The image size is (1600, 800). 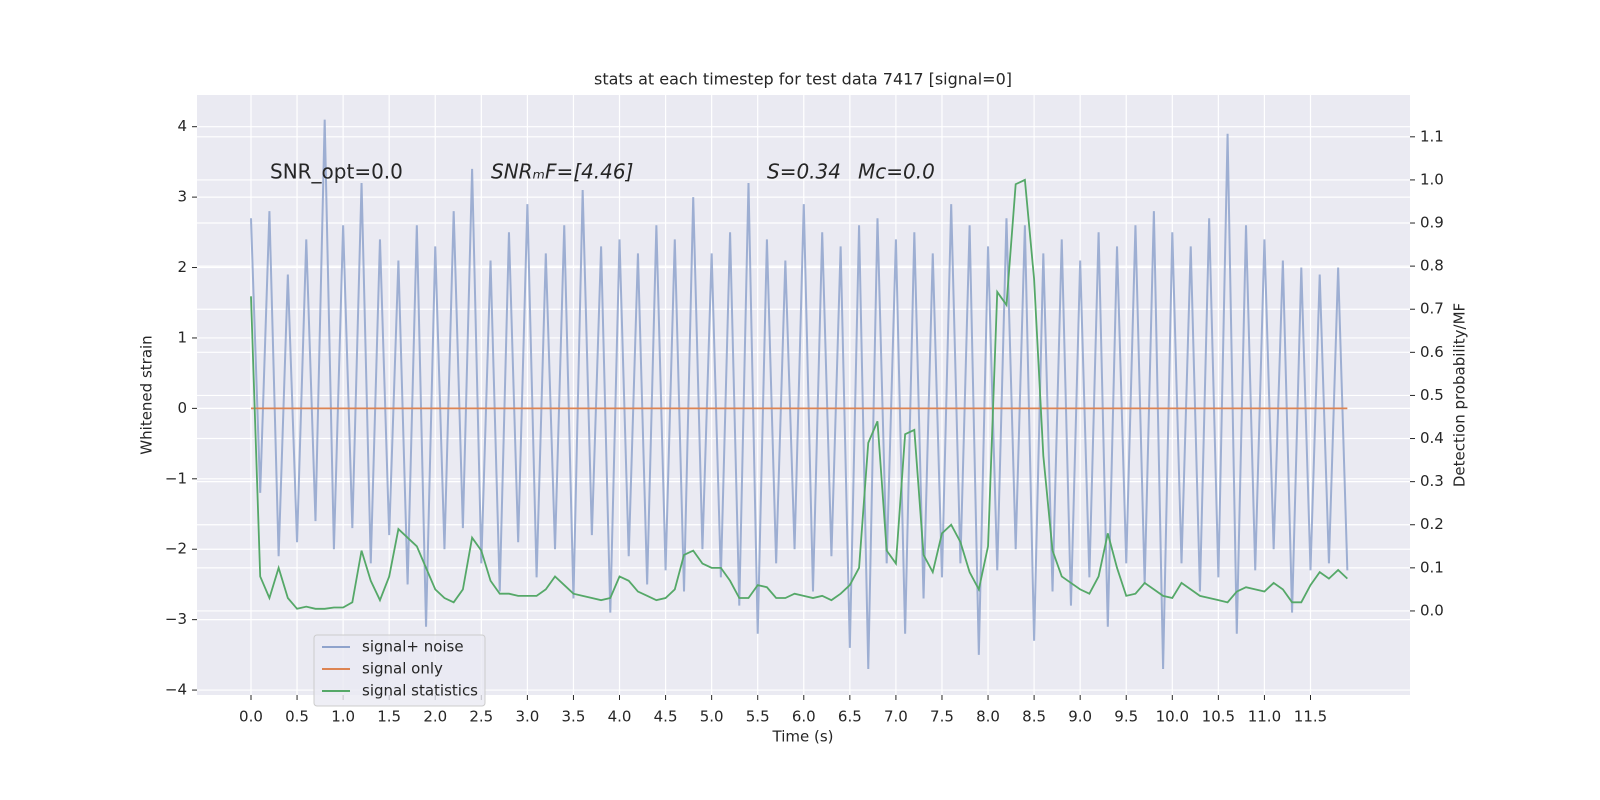 What do you see at coordinates (896, 717) in the screenshot?
I see `x-tick-label: 7.0` at bounding box center [896, 717].